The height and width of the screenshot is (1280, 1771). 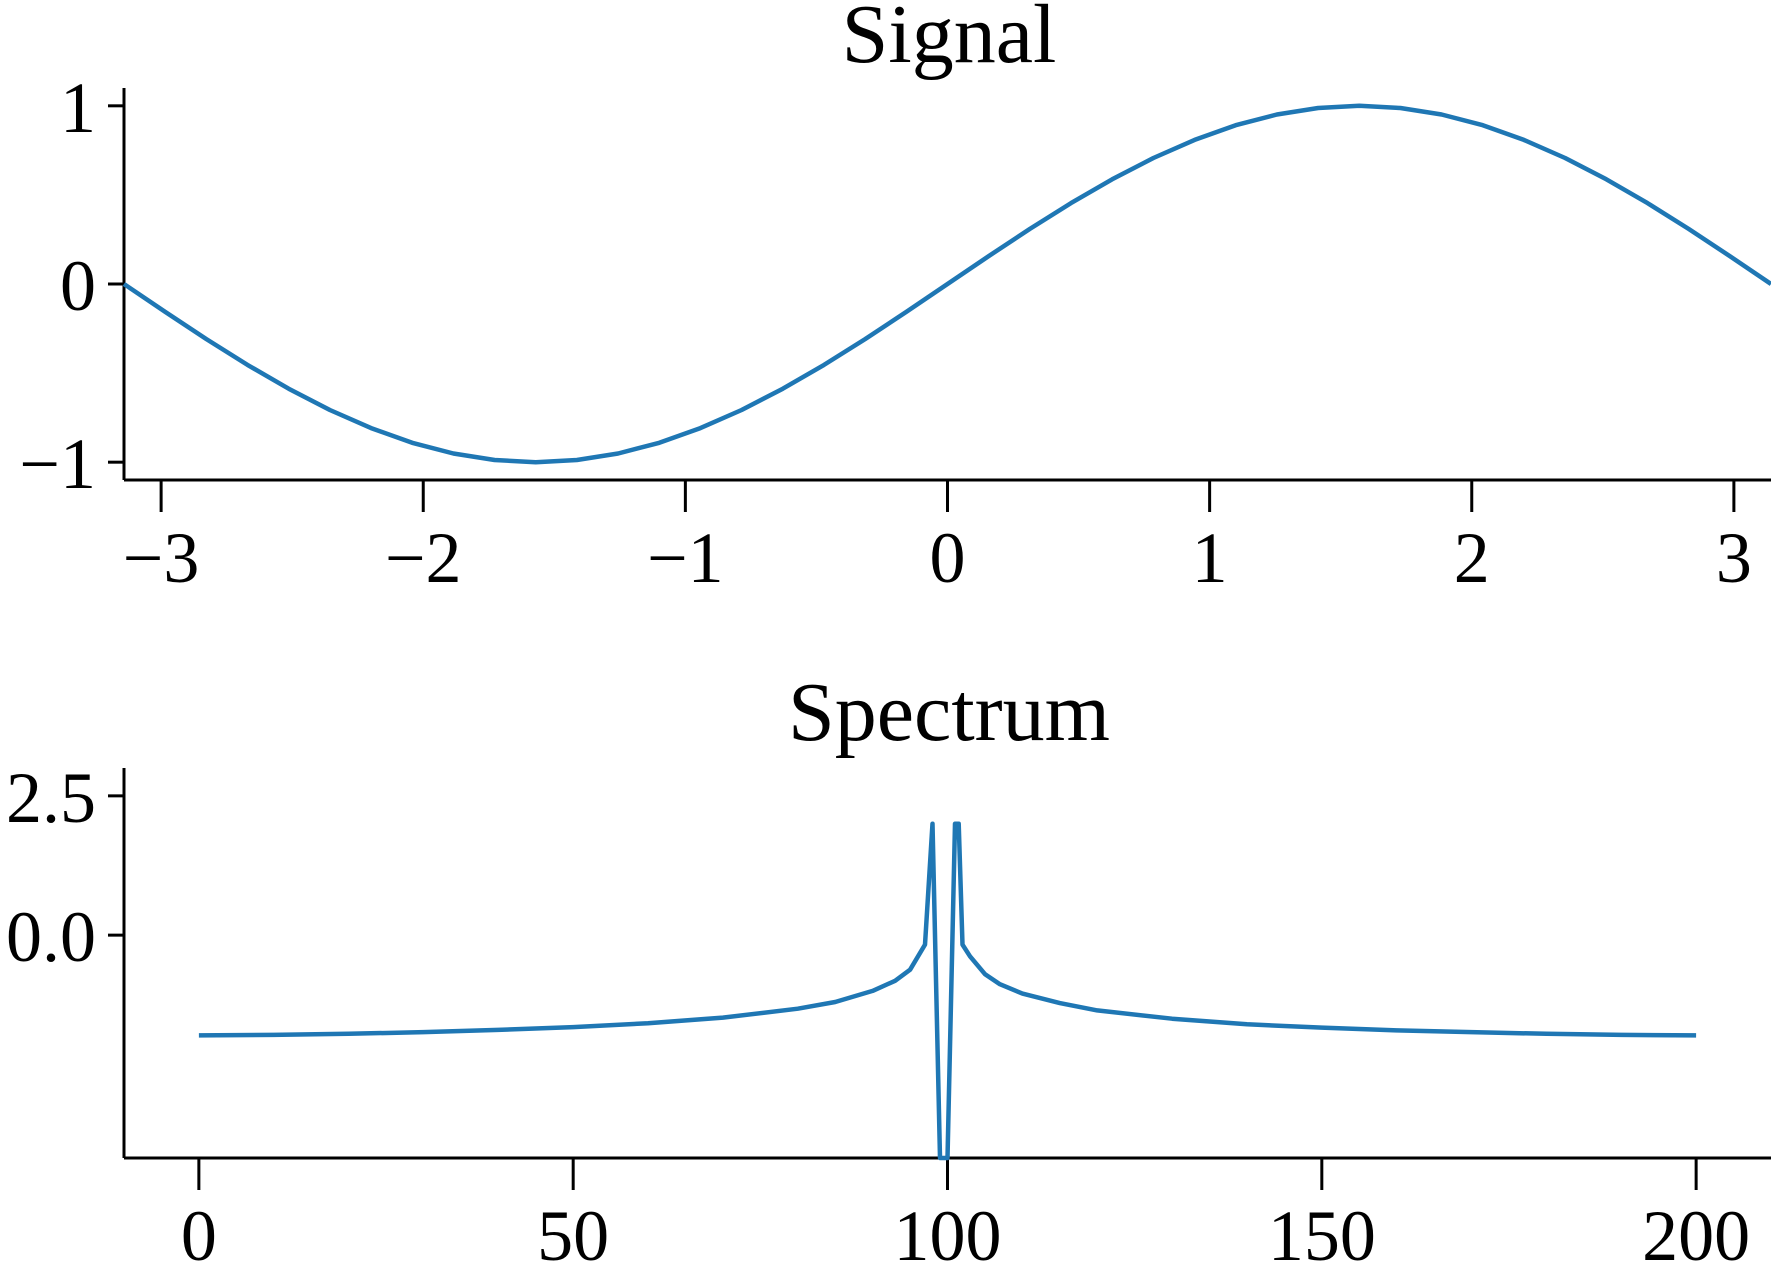 I want to click on signal-title: Signal, so click(x=949, y=40).